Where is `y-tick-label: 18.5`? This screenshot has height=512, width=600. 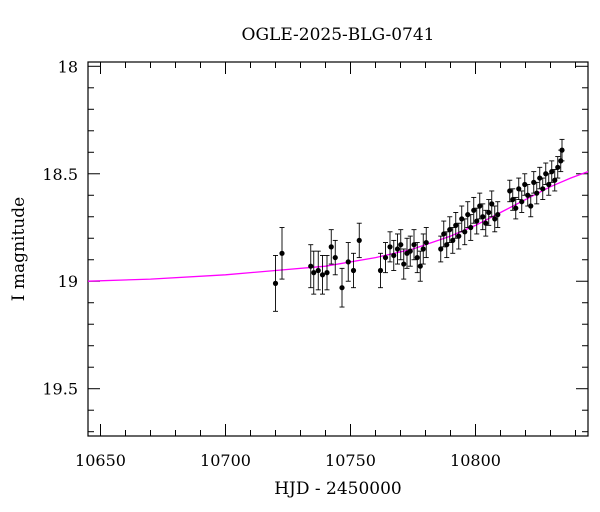
y-tick-label: 18.5 is located at coordinates (60, 174).